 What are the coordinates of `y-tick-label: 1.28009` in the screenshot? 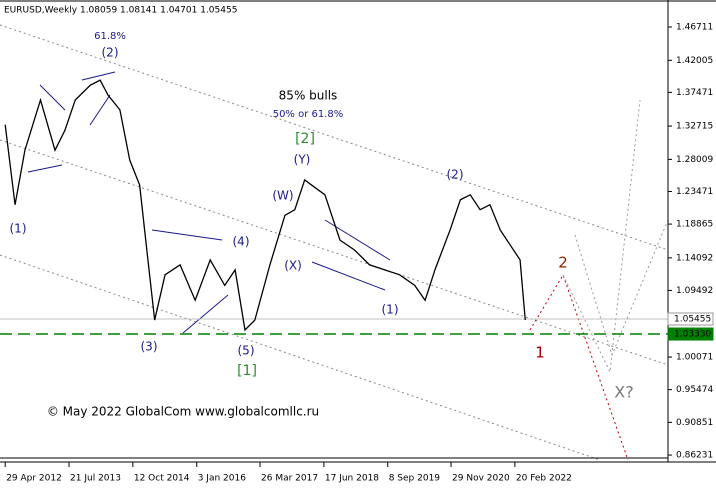 It's located at (694, 160).